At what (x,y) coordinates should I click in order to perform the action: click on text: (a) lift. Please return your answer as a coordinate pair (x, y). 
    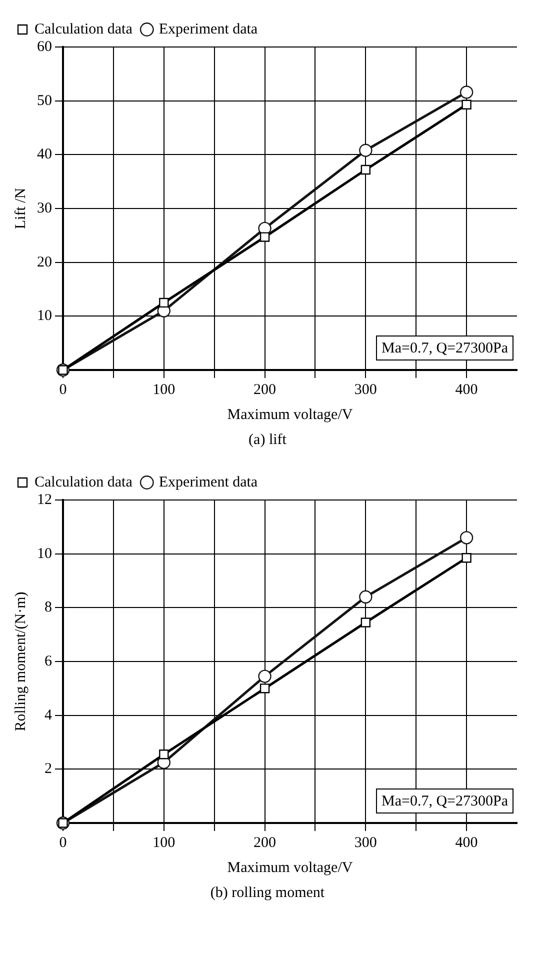
    Looking at the image, I should click on (268, 440).